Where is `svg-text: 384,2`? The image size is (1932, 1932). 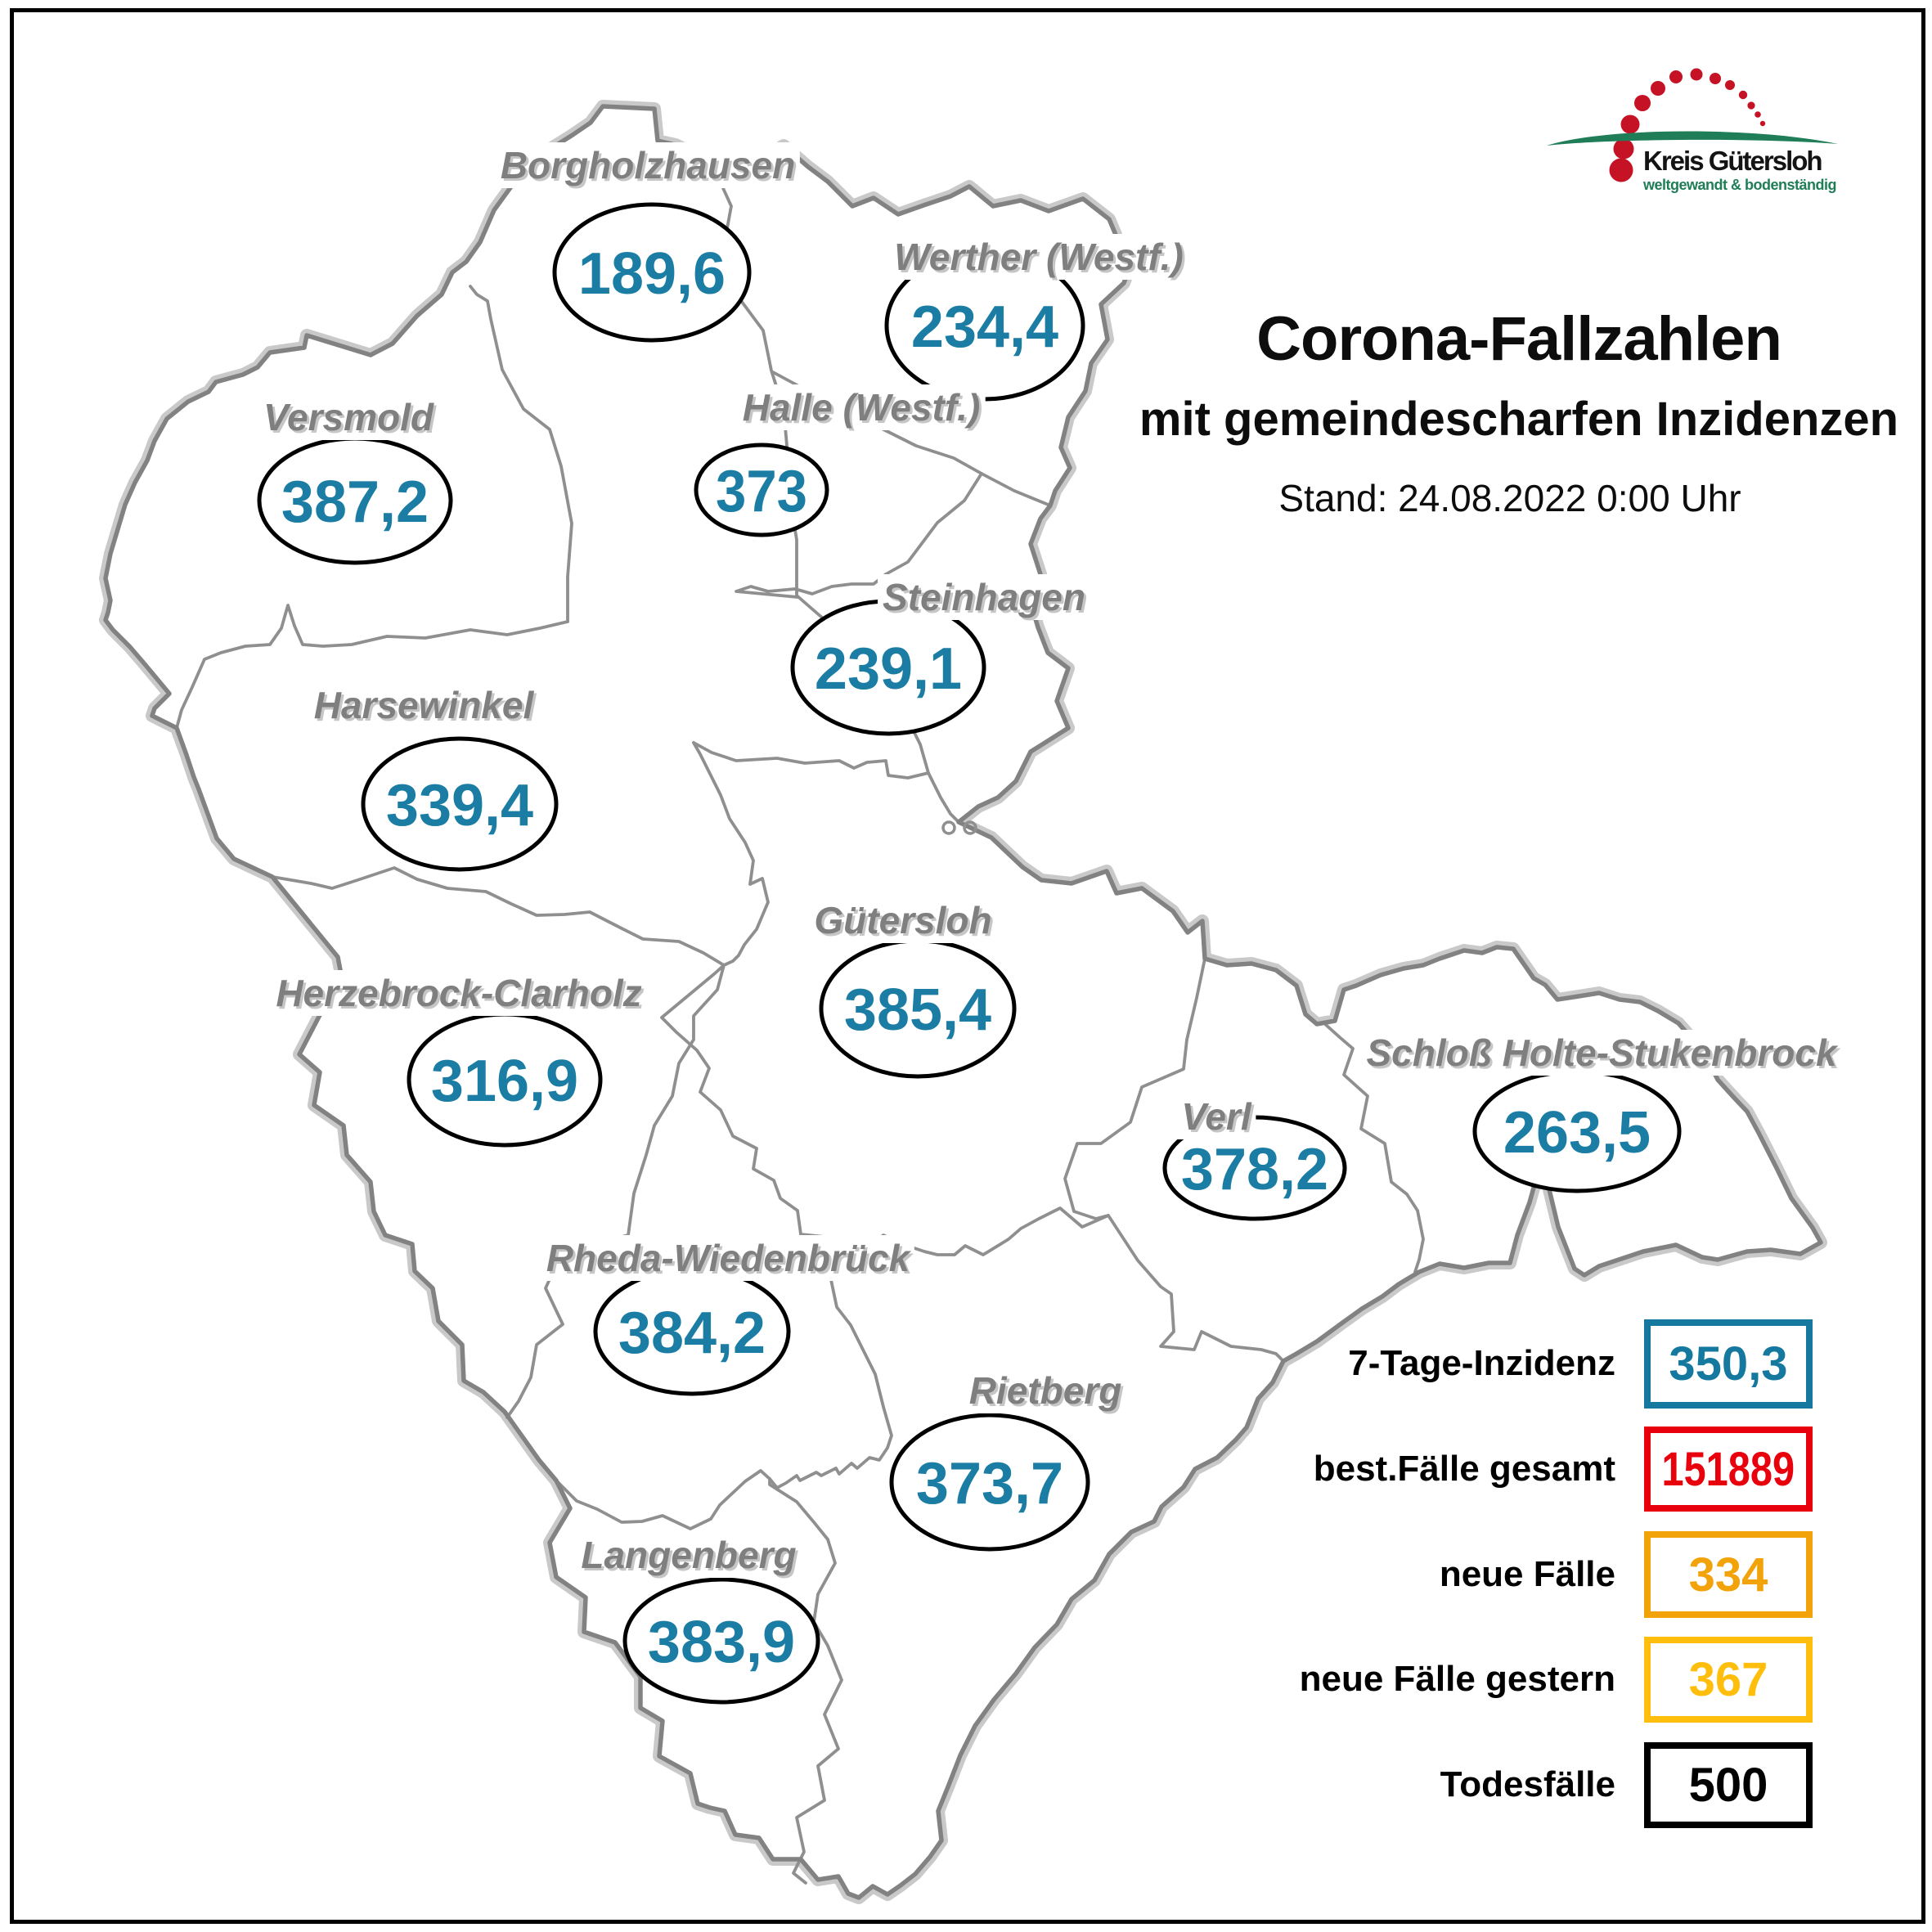 svg-text: 384,2 is located at coordinates (692, 1334).